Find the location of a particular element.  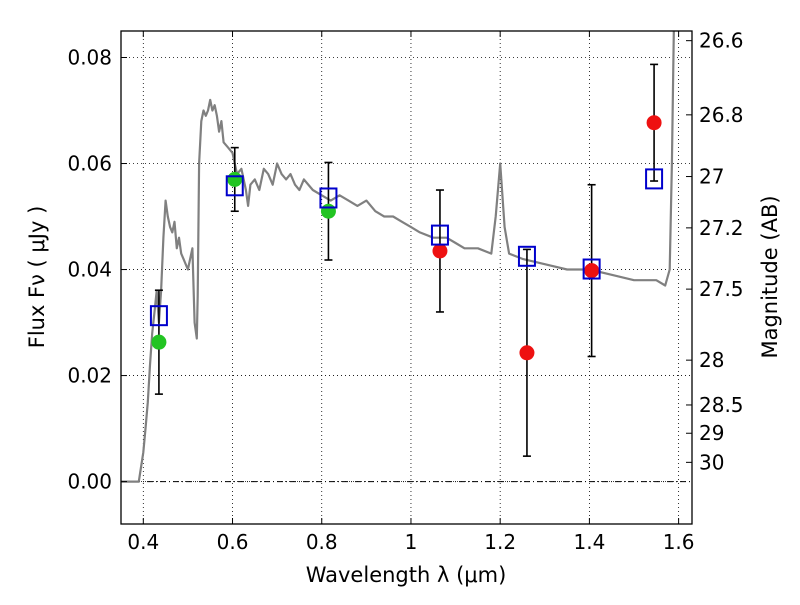

y-axis-label: Flux Fν ( μJy ) is located at coordinates (37, 277).